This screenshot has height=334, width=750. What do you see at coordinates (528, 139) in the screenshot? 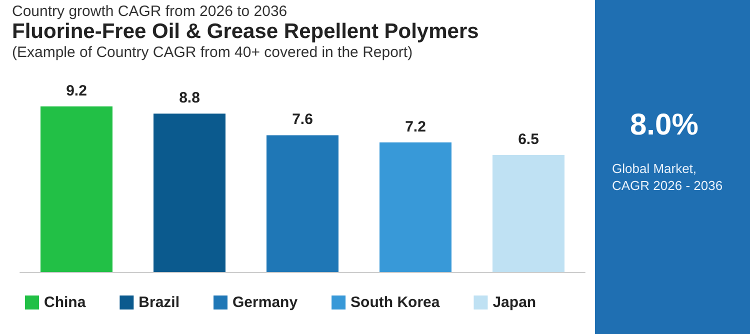
I see `data-label: 6.5` at bounding box center [528, 139].